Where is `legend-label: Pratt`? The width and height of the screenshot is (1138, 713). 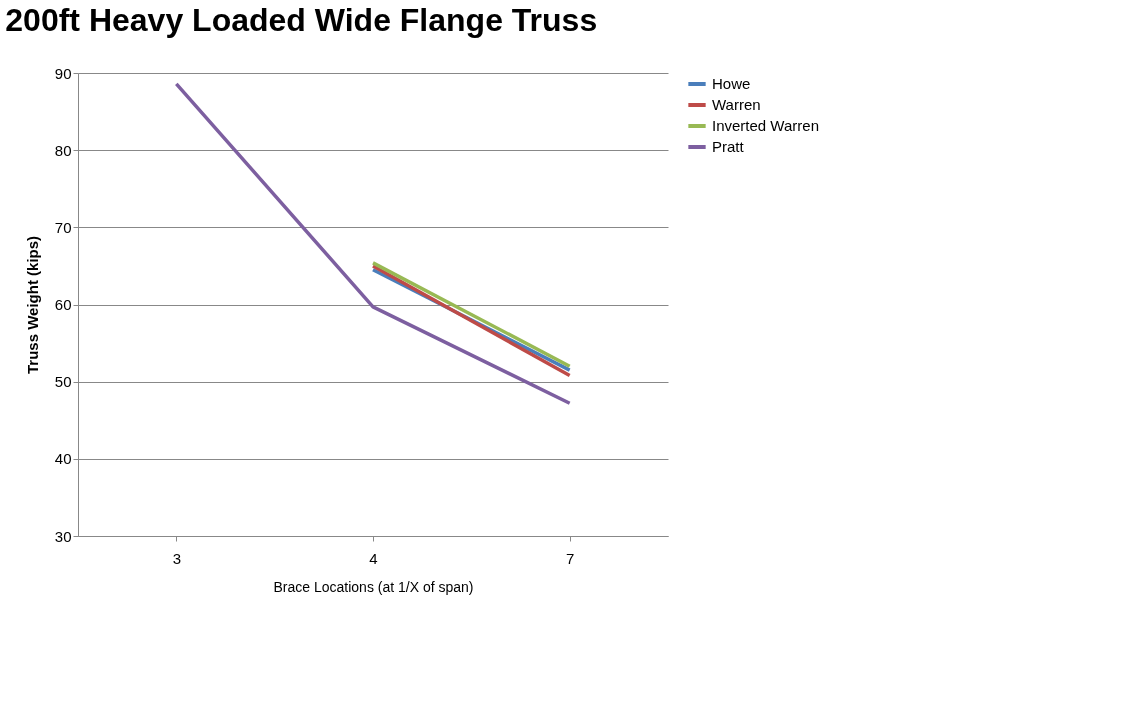 legend-label: Pratt is located at coordinates (728, 146).